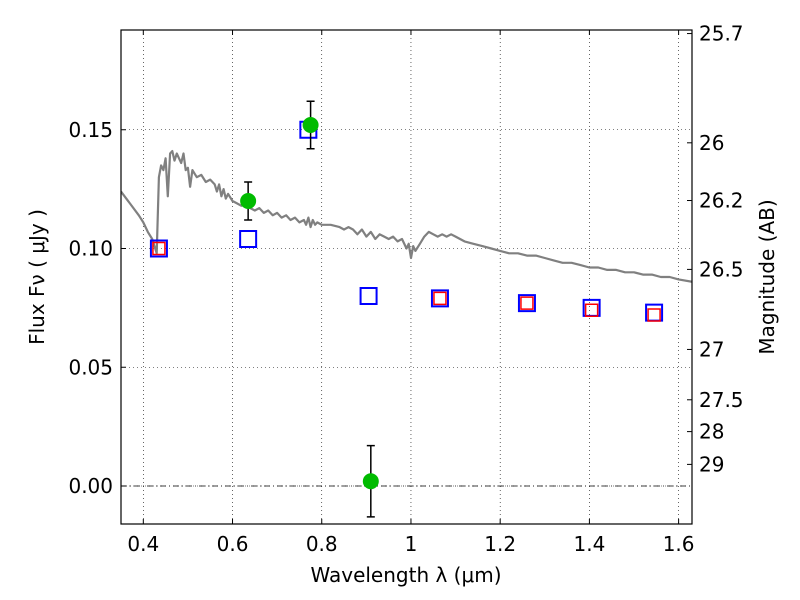 Image resolution: width=800 pixels, height=600 pixels. What do you see at coordinates (90, 367) in the screenshot?
I see `y-tick-label: 0.05` at bounding box center [90, 367].